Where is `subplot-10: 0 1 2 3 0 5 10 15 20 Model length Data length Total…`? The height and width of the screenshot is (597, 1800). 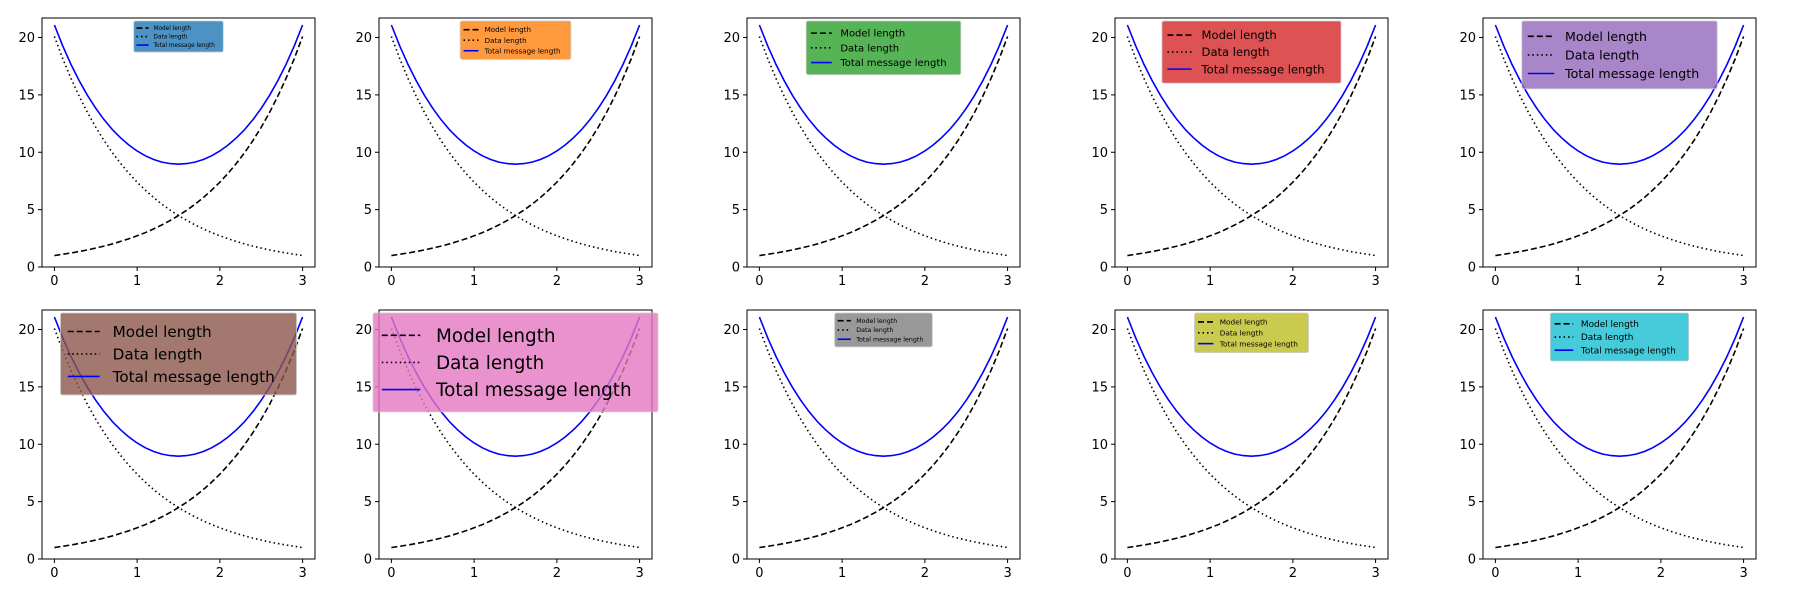
subplot-10: 0 1 2 3 0 5 10 15 20 Model length Data length Total… is located at coordinates (1608, 445).